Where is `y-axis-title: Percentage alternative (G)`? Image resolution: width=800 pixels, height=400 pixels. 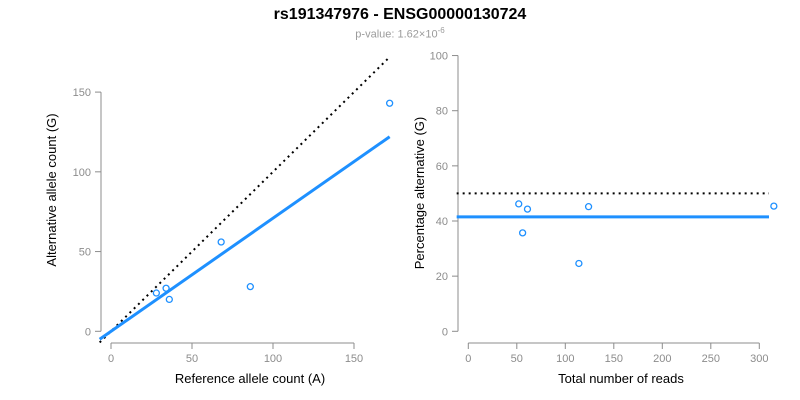
y-axis-title: Percentage alternative (G) is located at coordinates (419, 193).